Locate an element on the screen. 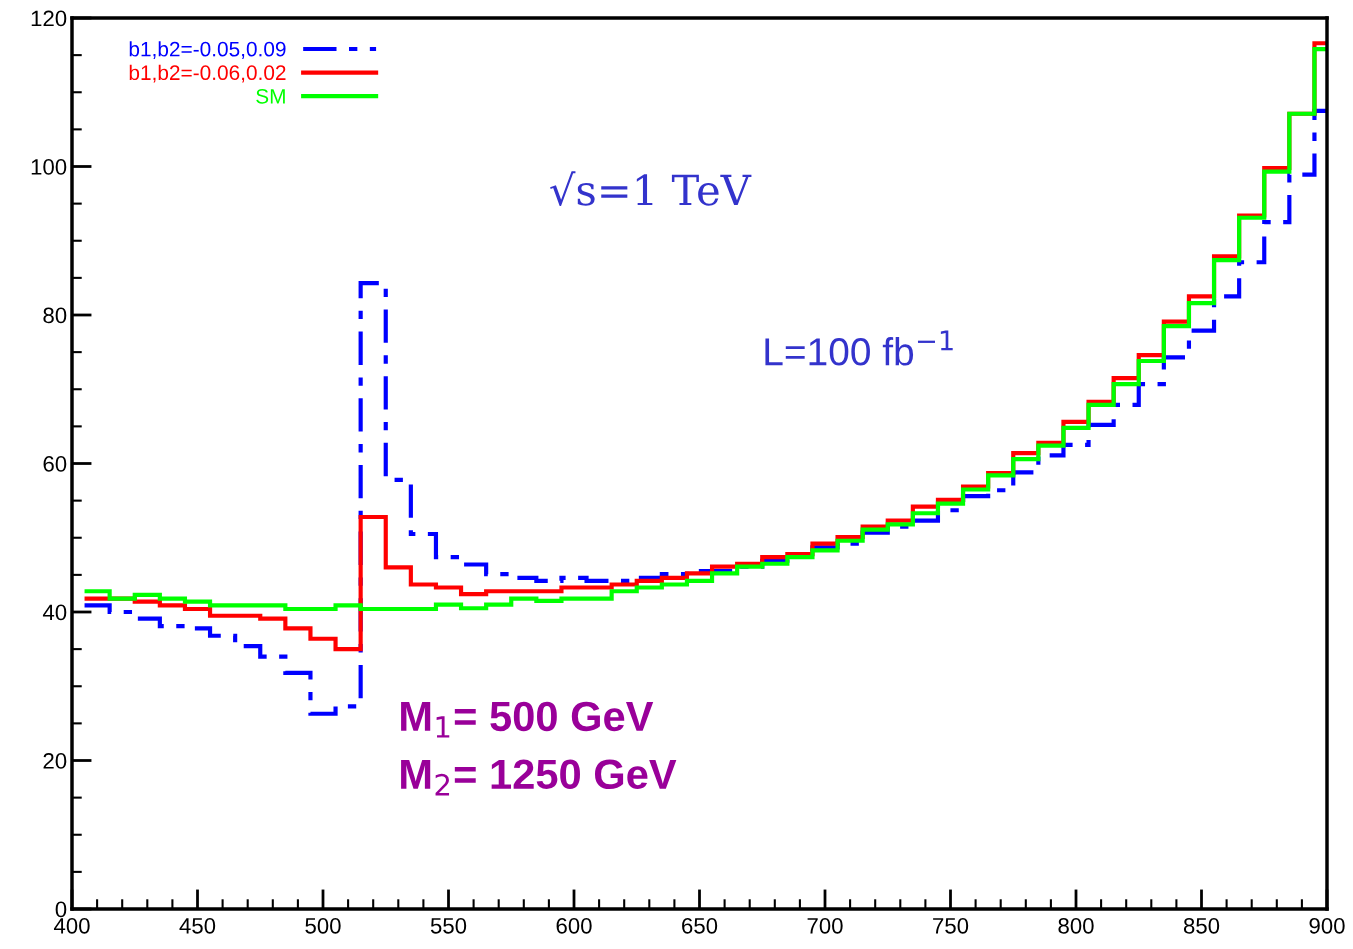 This screenshot has width=1353, height=949. y-tick-label: 20 is located at coordinates (55, 761).